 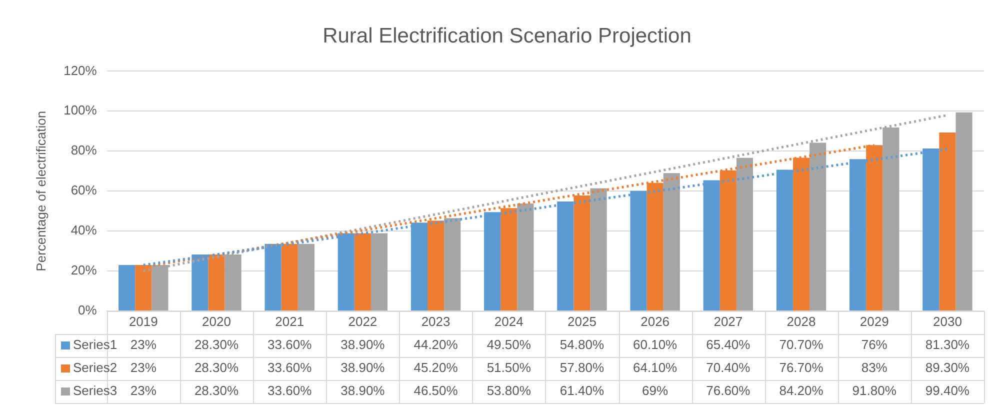 I want to click on legend-label: Series2, so click(x=95, y=368).